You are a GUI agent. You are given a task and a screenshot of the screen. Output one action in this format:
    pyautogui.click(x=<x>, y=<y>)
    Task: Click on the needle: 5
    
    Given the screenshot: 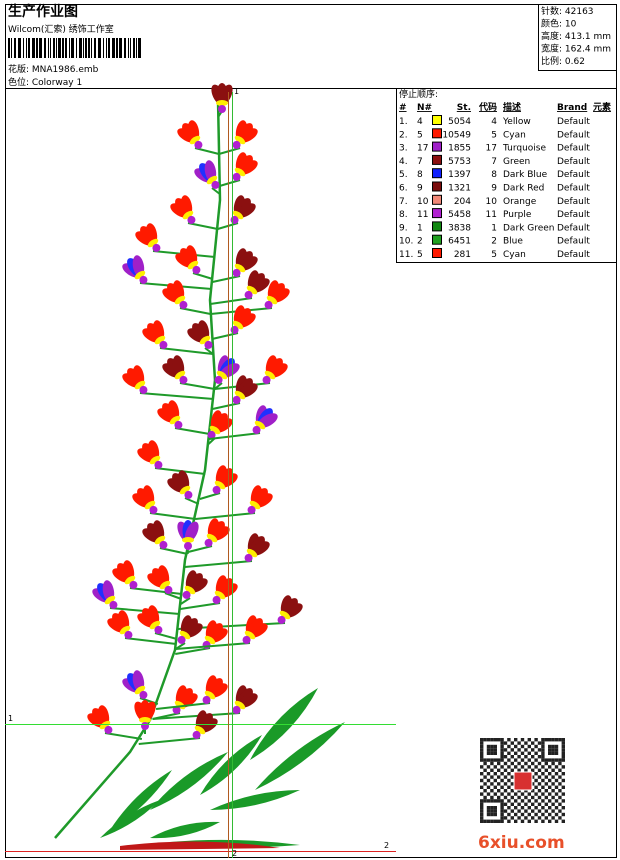 What is the action you would take?
    pyautogui.click(x=420, y=255)
    